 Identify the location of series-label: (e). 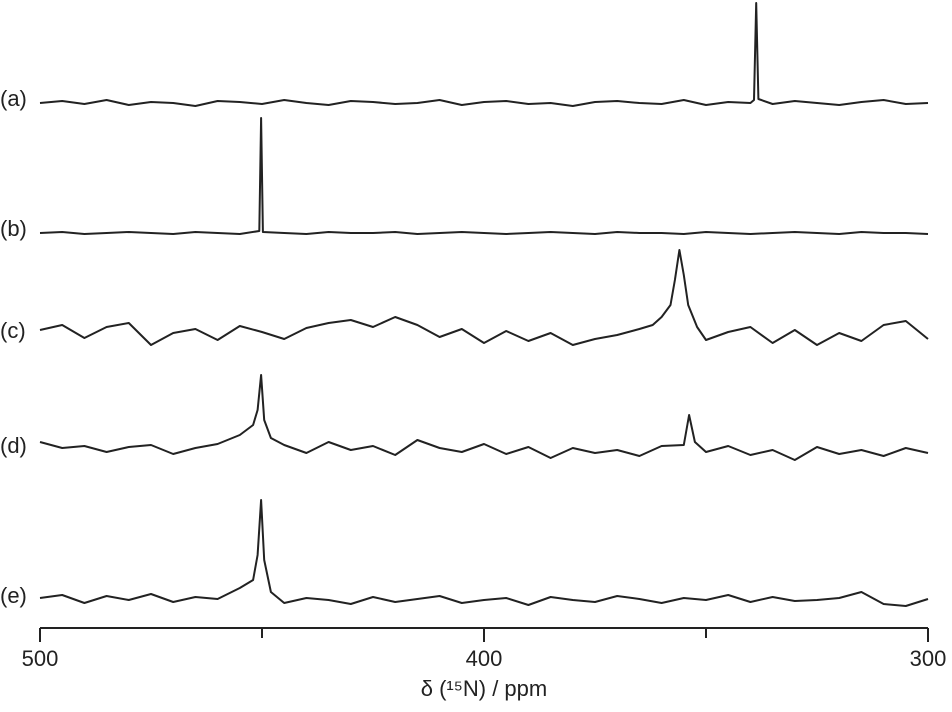
(13, 595).